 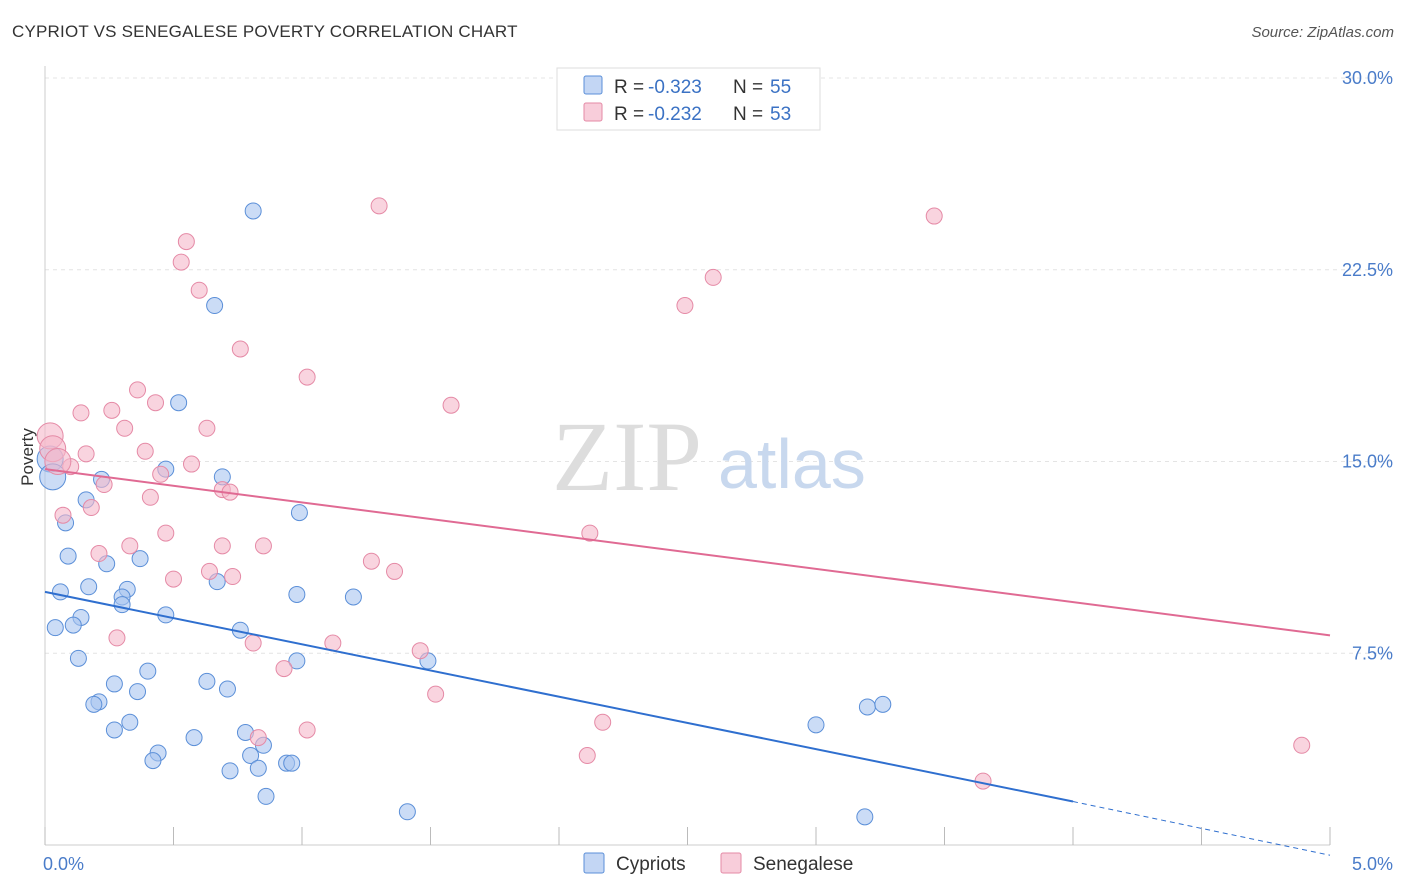 I want to click on y-axis-label: Poverty, so click(x=27, y=457).